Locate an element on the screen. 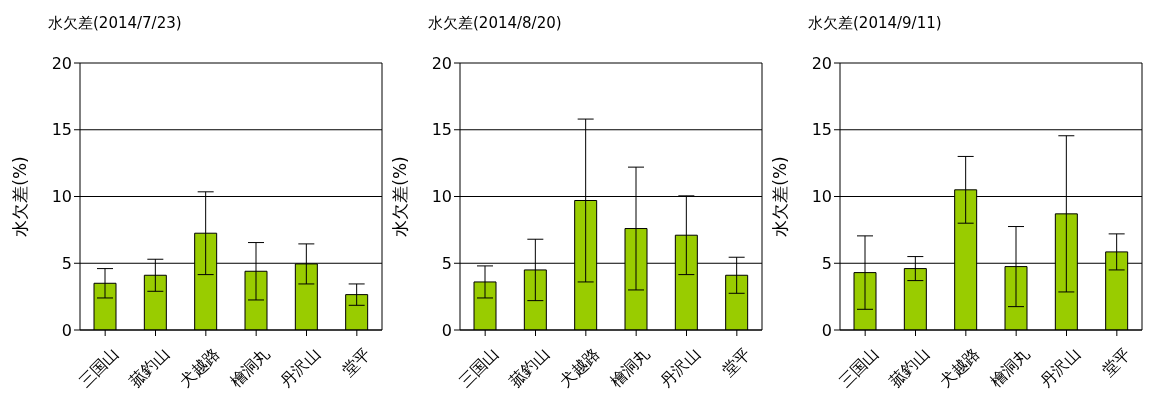  chart-title: 水欠差(2014/8/20) is located at coordinates (495, 23).